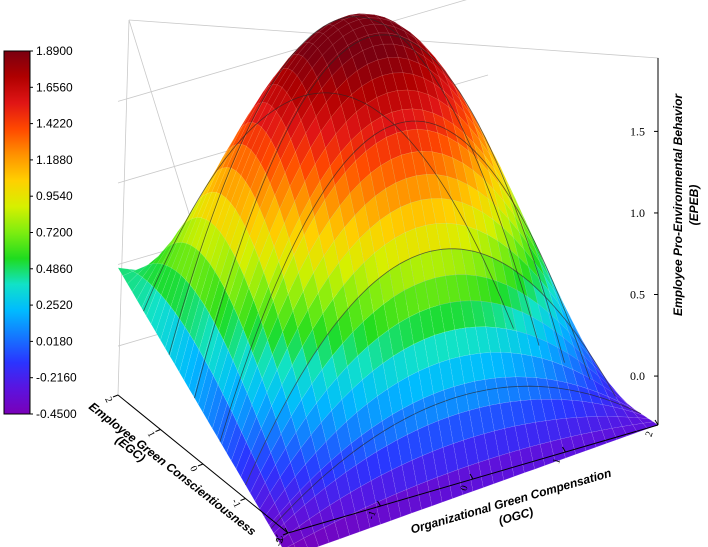 Image resolution: width=708 pixels, height=547 pixels. Describe the element at coordinates (650, 434) in the screenshot. I see `x-tick-label: 2` at that location.